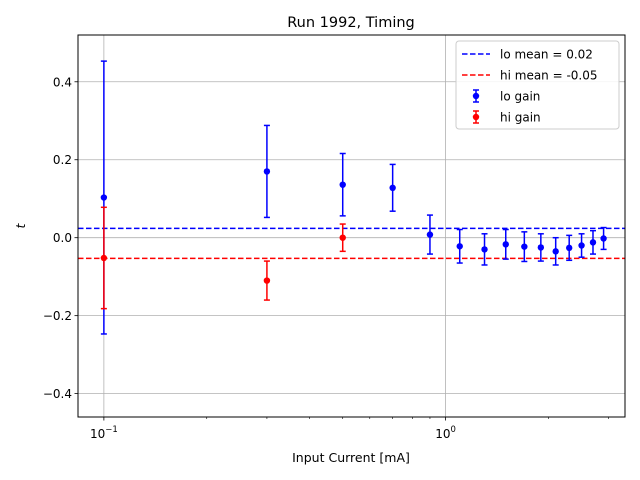 This screenshot has height=480, width=640. I want to click on legend-hi-marker-swatch, so click(476, 117).